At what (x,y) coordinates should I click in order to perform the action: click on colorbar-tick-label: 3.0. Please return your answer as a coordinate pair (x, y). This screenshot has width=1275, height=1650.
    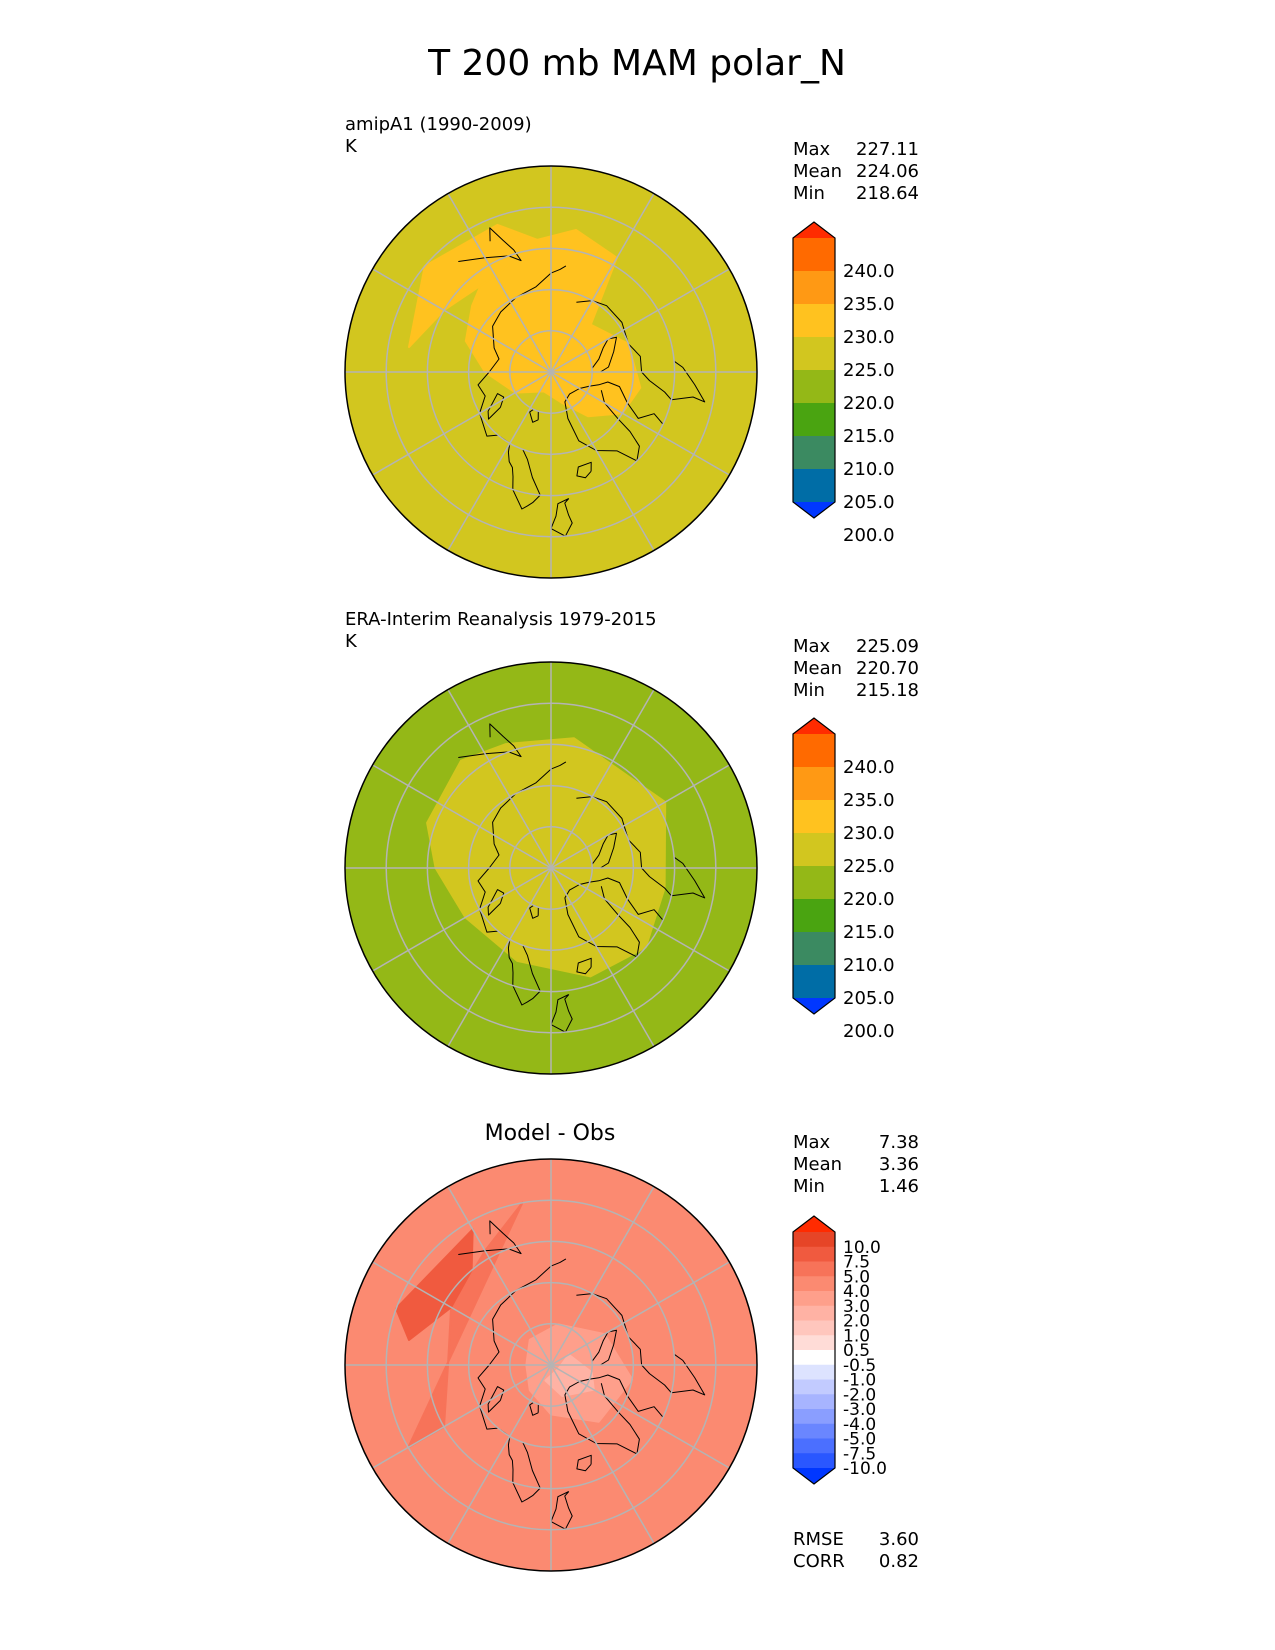
    Looking at the image, I should click on (856, 1307).